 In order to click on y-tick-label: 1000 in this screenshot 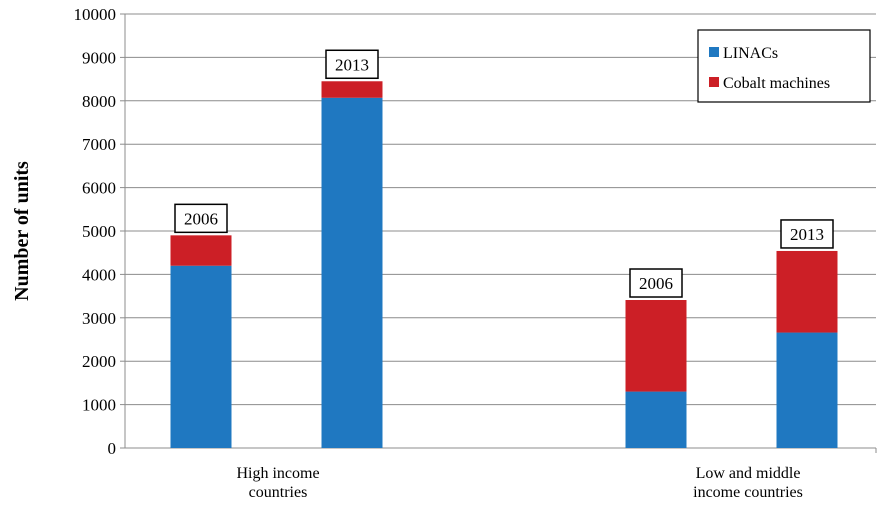, I will do `click(99, 405)`.